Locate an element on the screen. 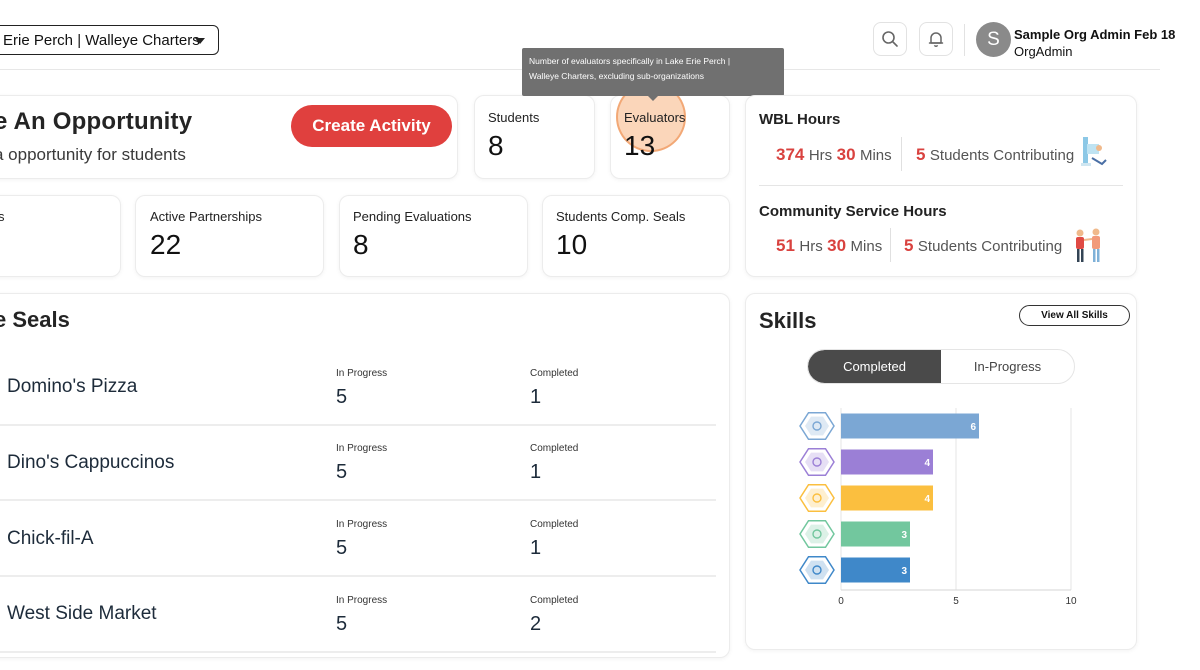  wbl-students-count: 5 is located at coordinates (921, 154).